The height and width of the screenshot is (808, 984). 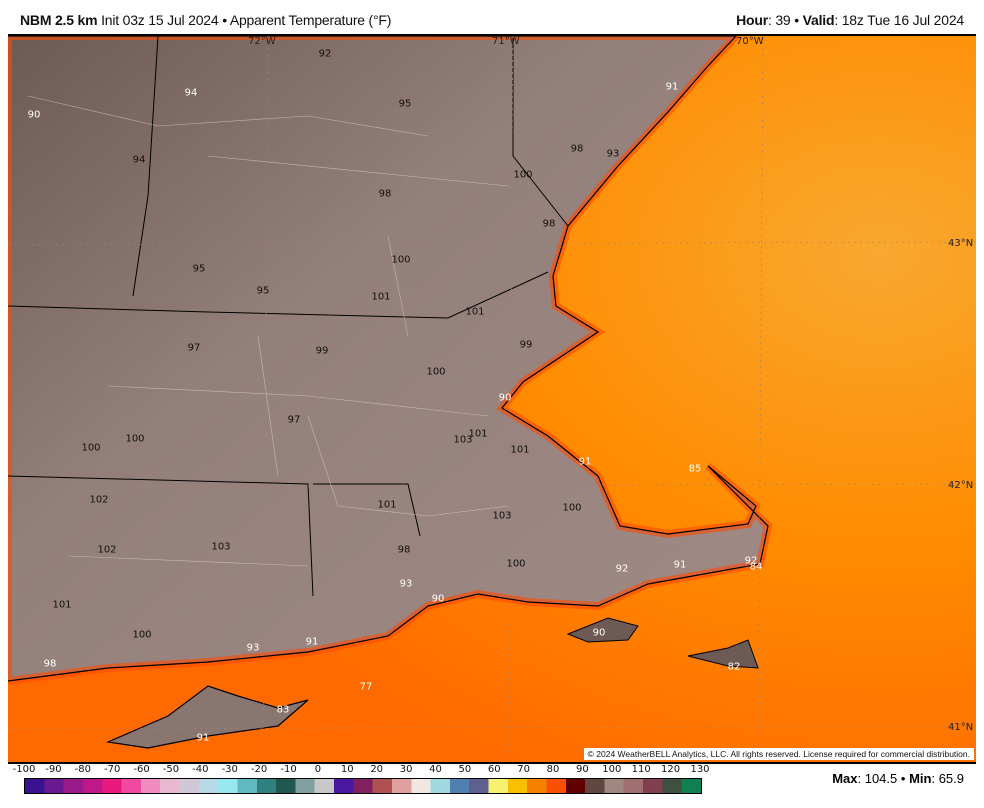 What do you see at coordinates (82, 769) in the screenshot?
I see `colorbar-tick: -80` at bounding box center [82, 769].